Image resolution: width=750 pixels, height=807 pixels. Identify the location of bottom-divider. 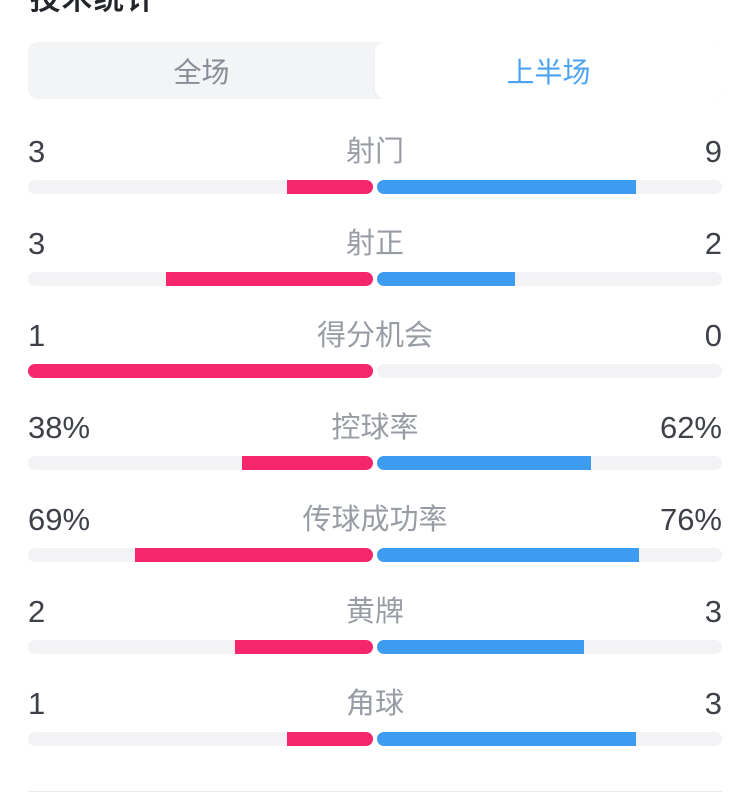
(375, 791).